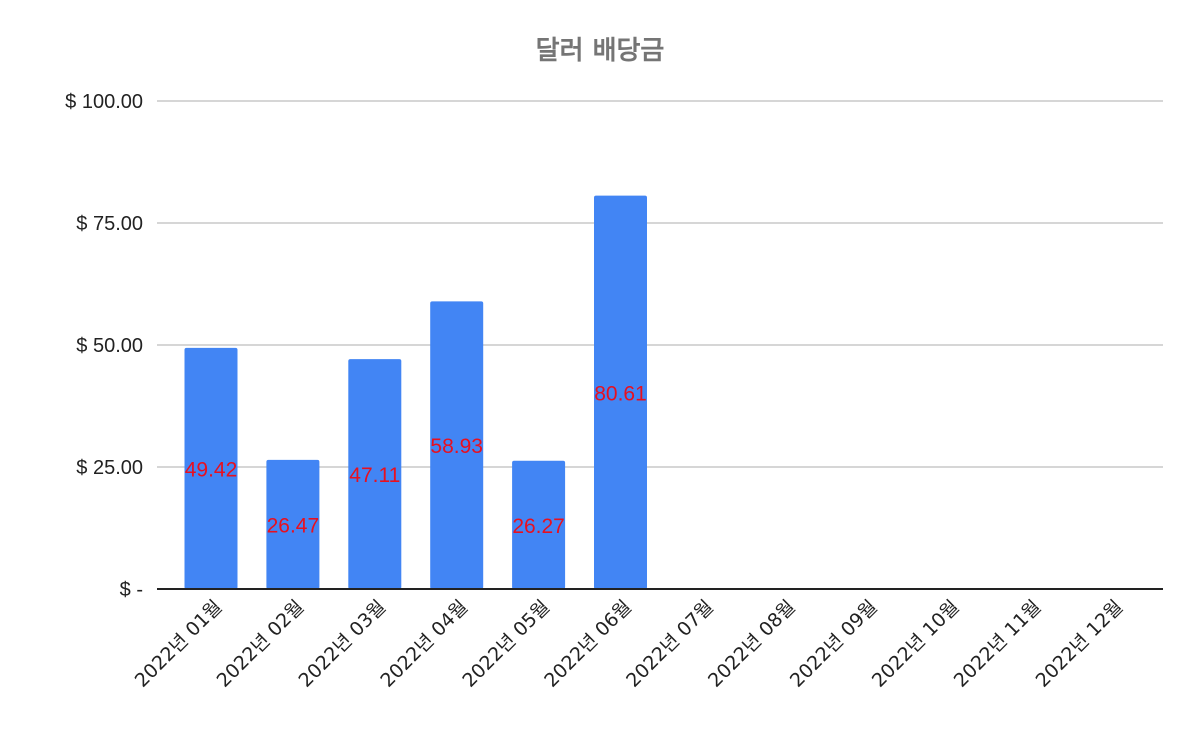  I want to click on x-tick-label: 2022년 06월, so click(588, 644).